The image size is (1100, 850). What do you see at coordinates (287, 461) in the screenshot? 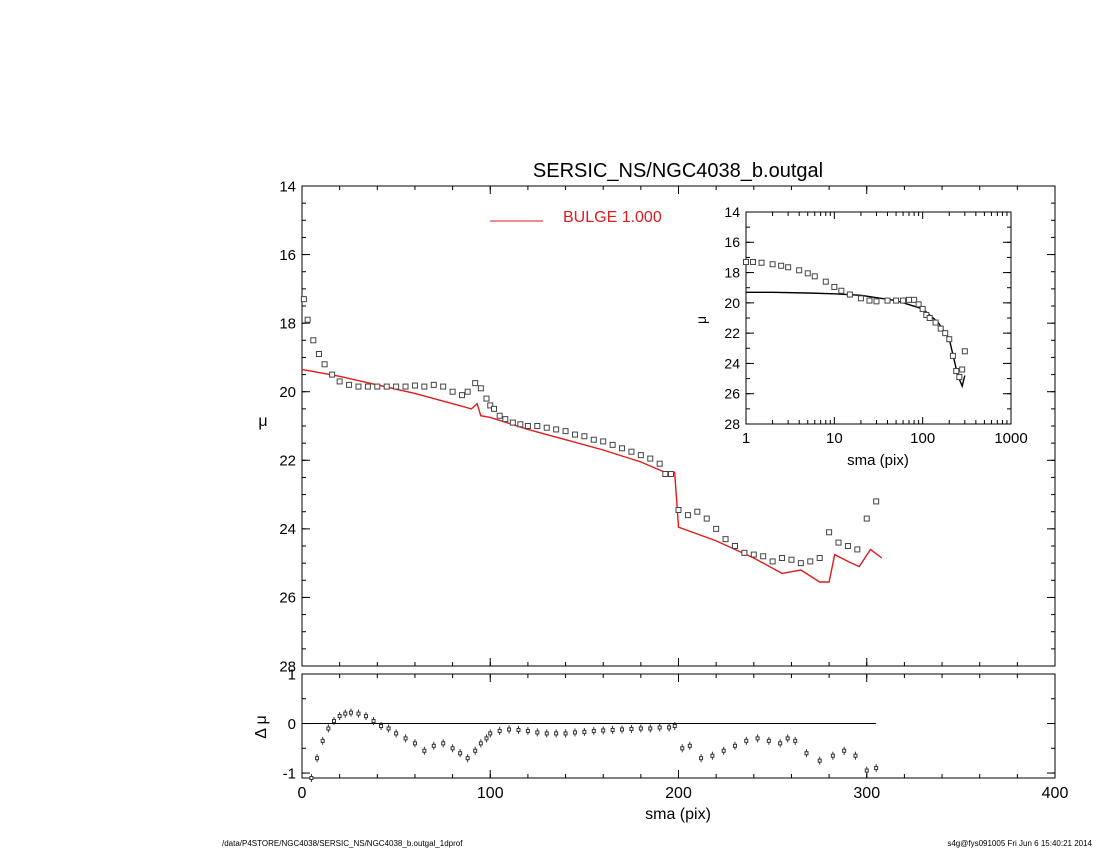
I see `y-tick-label: 22` at bounding box center [287, 461].